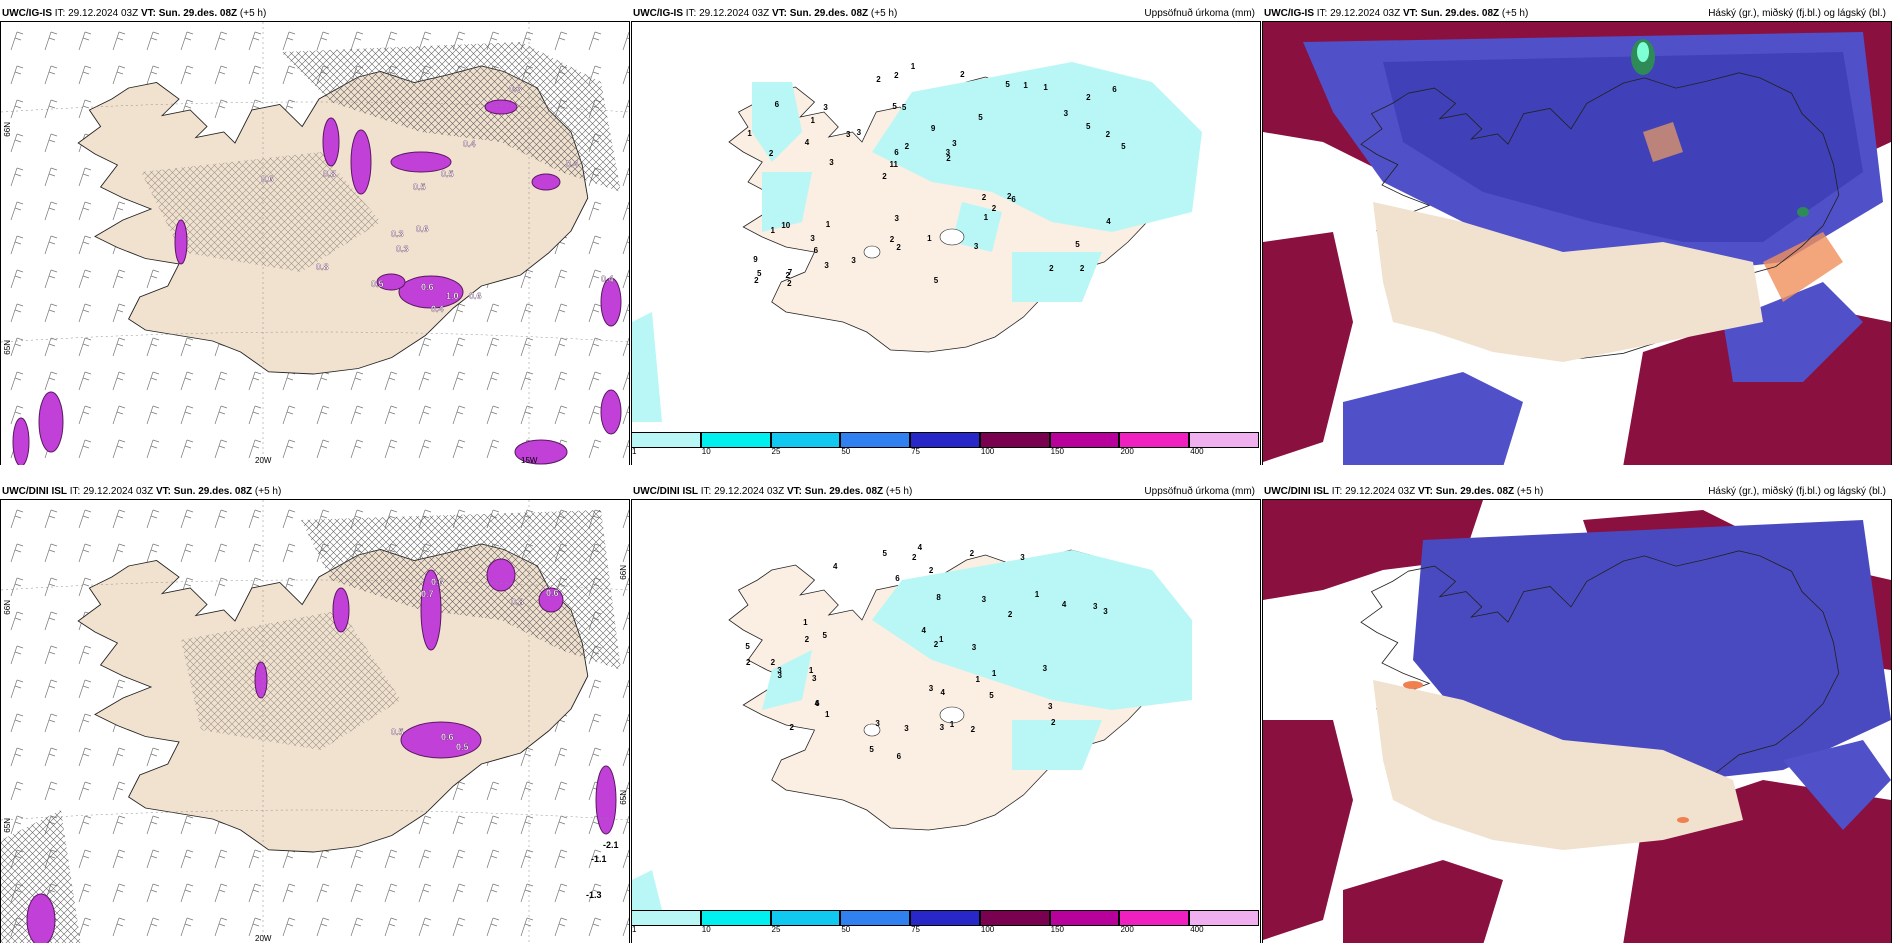 The height and width of the screenshot is (950, 1900). What do you see at coordinates (706, 929) in the screenshot?
I see `colorbar-label: 10` at bounding box center [706, 929].